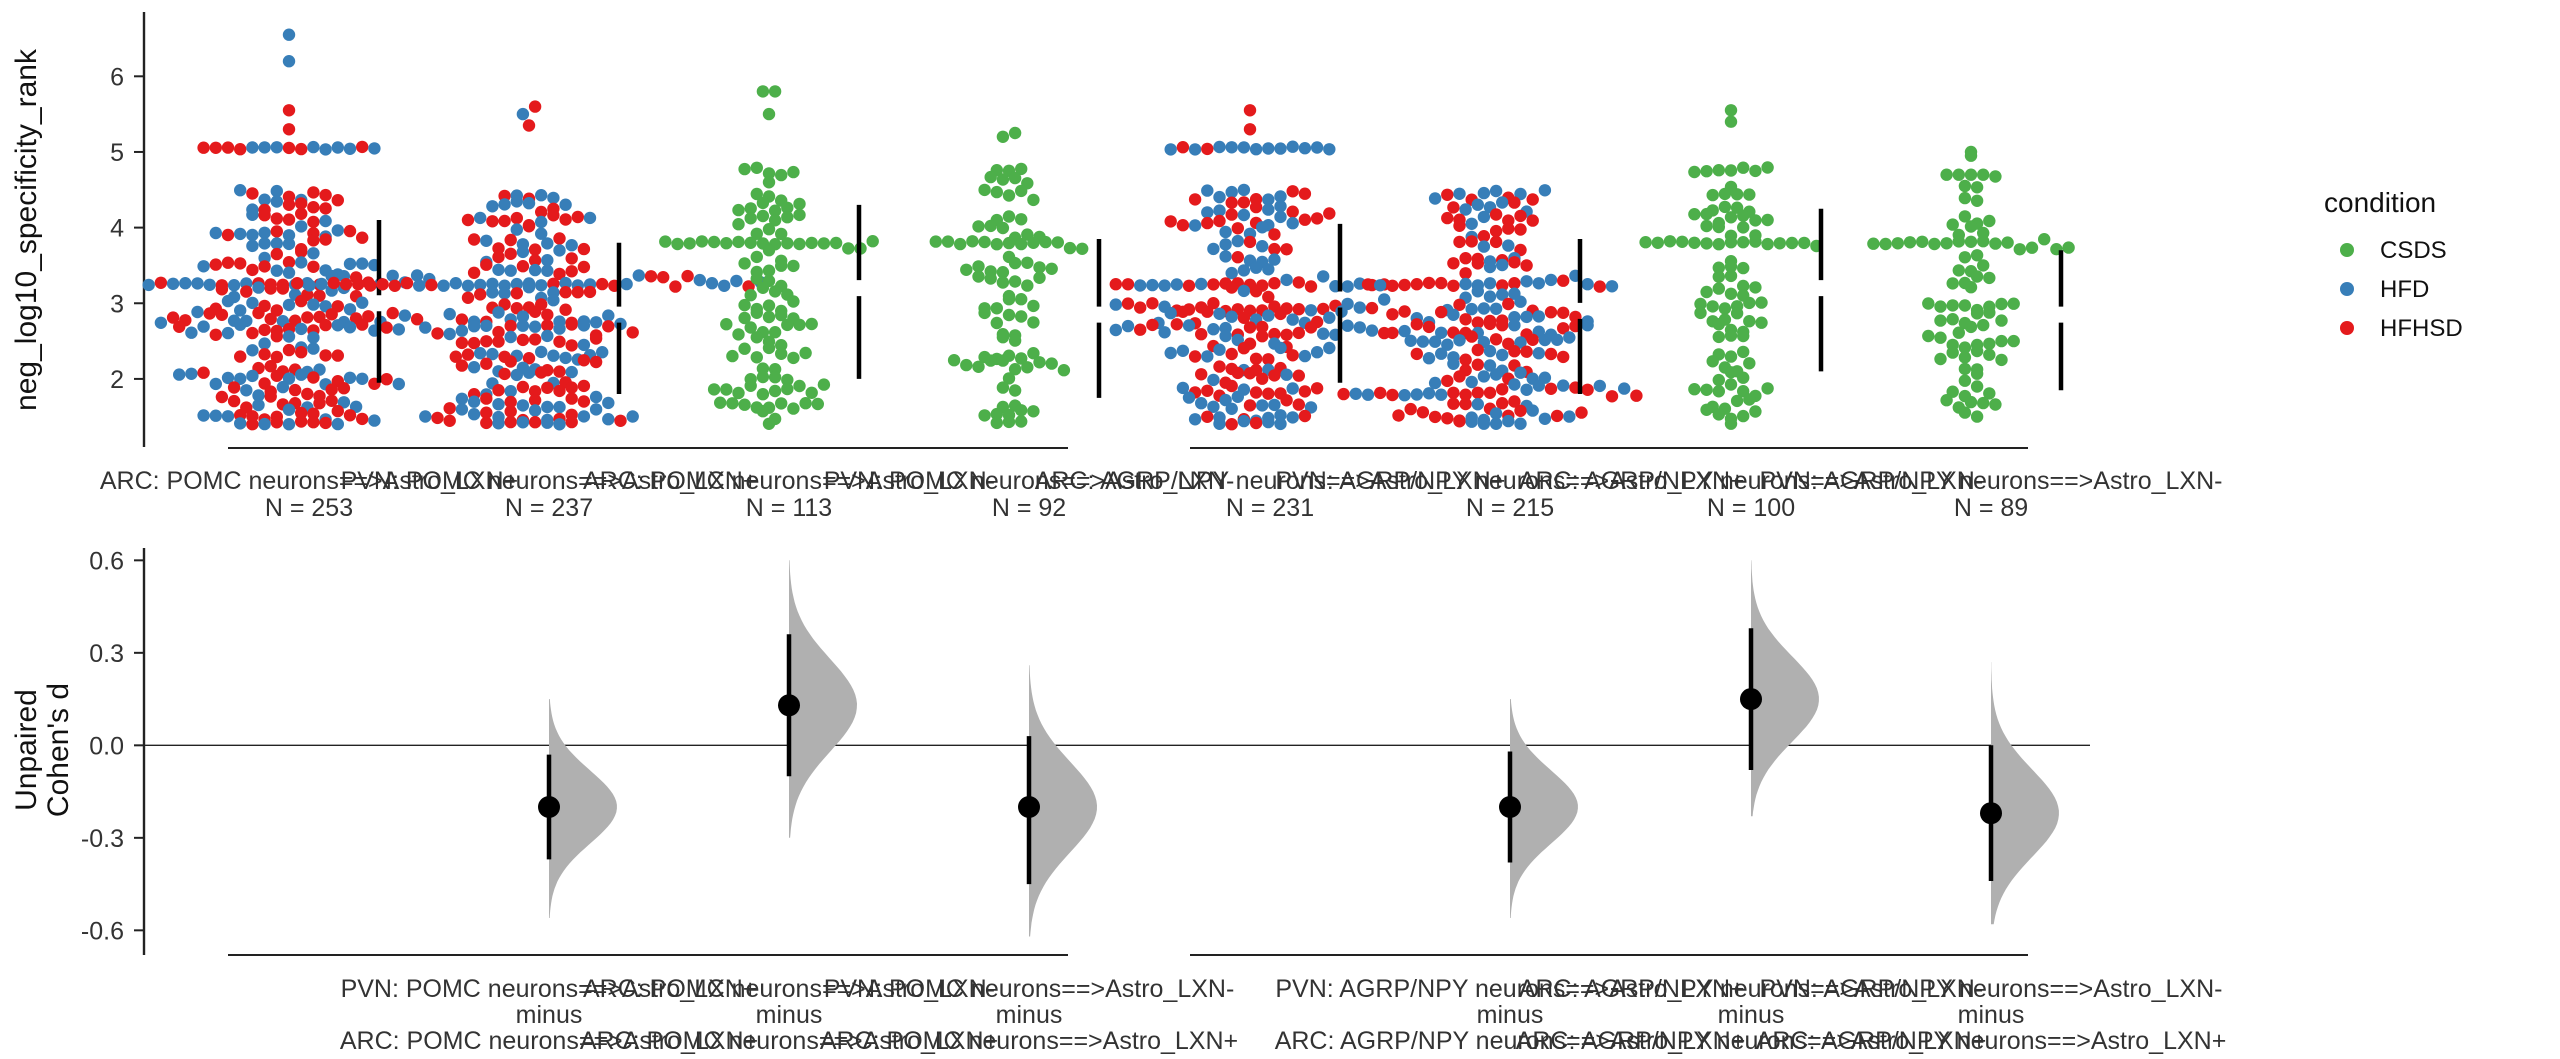 The width and height of the screenshot is (2560, 1059). What do you see at coordinates (1991, 1015) in the screenshot?
I see `comparison-label-minus: minus` at bounding box center [1991, 1015].